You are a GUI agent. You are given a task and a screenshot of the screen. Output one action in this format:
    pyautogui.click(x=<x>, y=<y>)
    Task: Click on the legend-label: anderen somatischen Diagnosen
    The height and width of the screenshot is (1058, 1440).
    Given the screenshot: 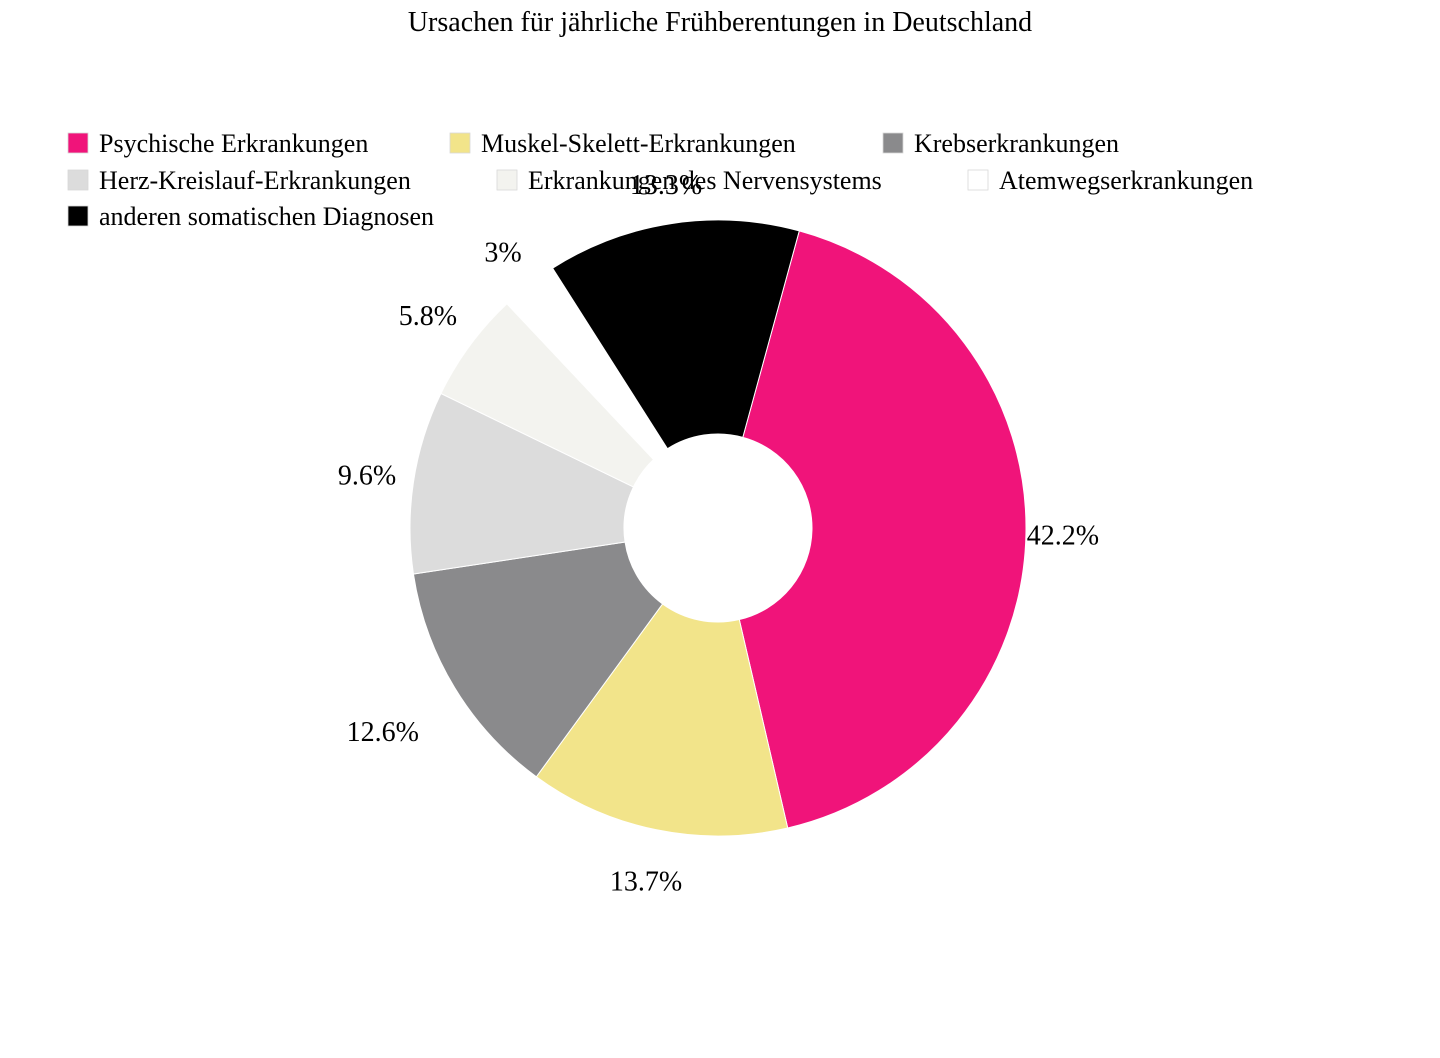 What is the action you would take?
    pyautogui.click(x=266, y=216)
    